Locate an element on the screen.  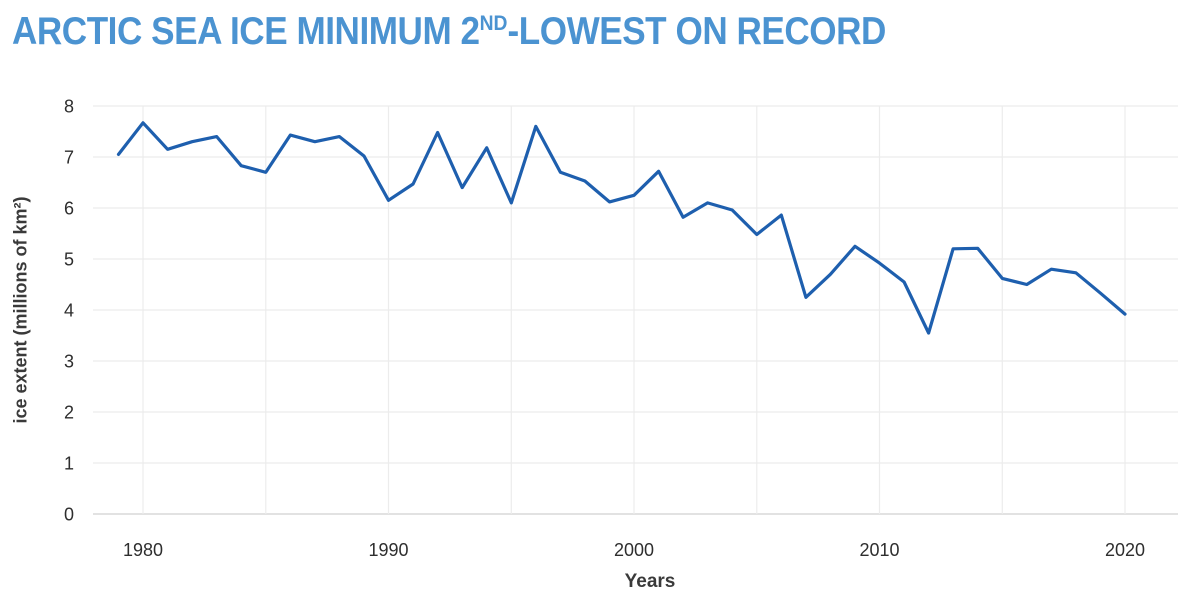
y-tick-label: 2 is located at coordinates (69, 413).